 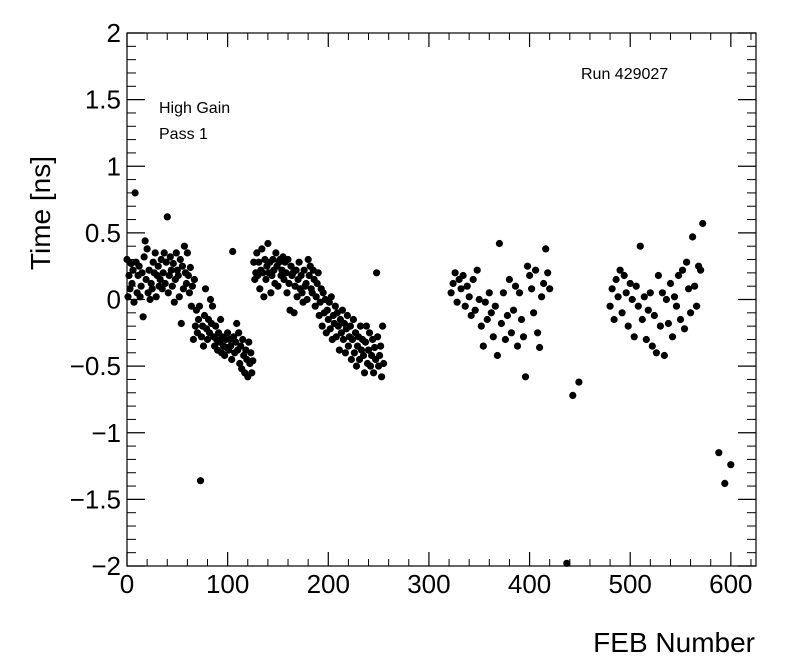 What do you see at coordinates (114, 166) in the screenshot?
I see `y-tick-label: 1` at bounding box center [114, 166].